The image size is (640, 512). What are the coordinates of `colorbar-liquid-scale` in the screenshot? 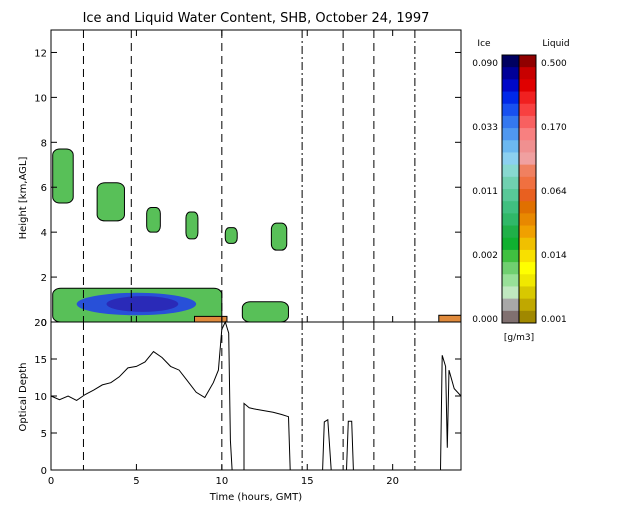 It's located at (527, 189).